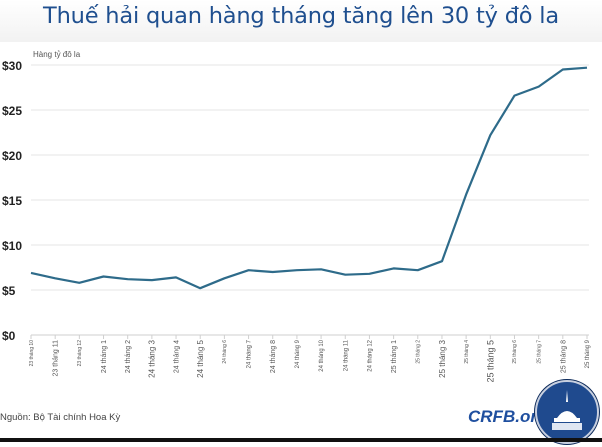 The image size is (602, 447). I want to click on y-tick-label: $5, so click(9, 291).